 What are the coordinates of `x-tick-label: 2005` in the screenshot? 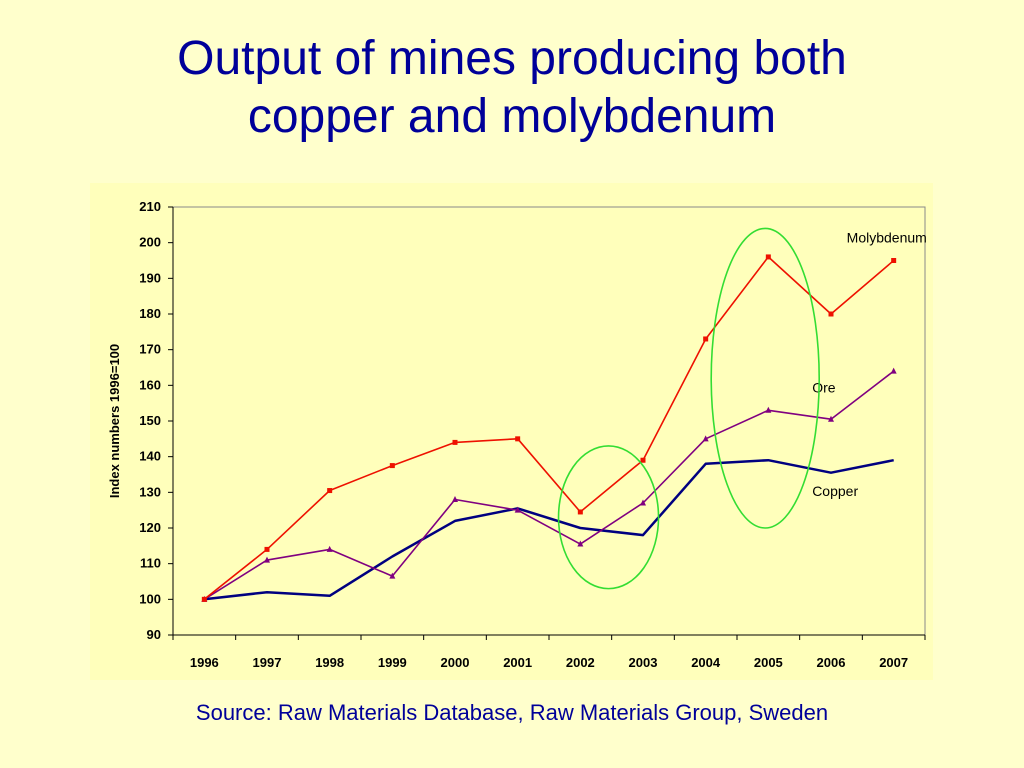 It's located at (768, 662).